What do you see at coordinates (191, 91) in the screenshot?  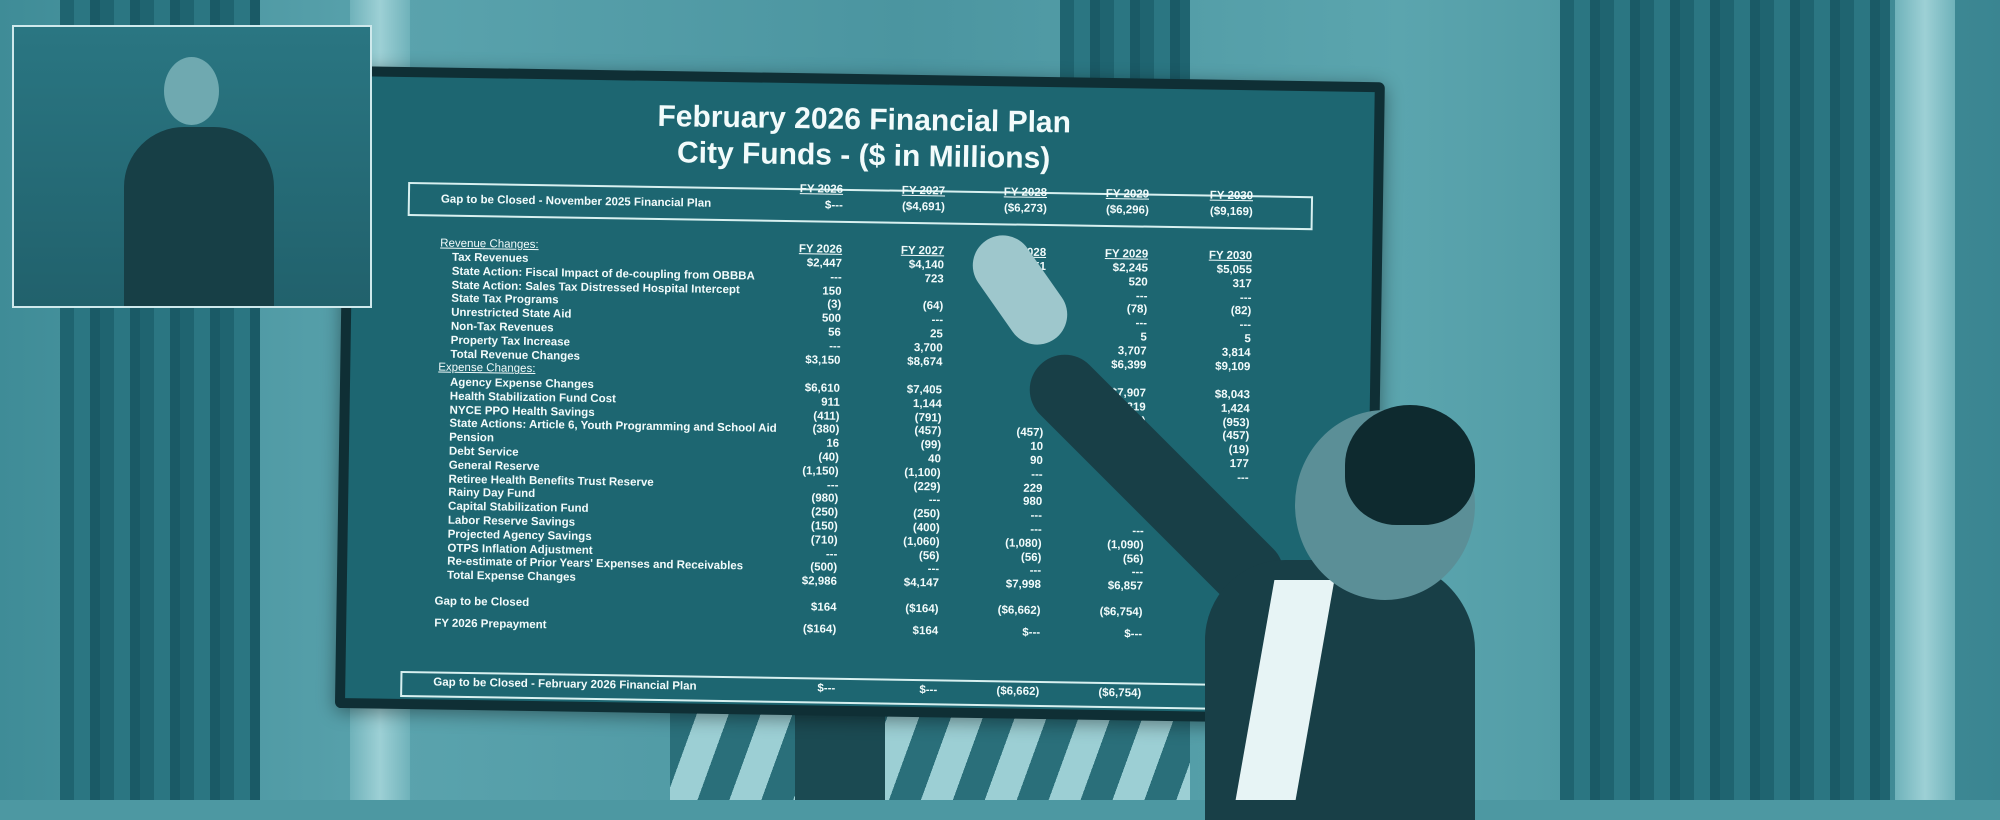 I see `interpreter-head` at bounding box center [191, 91].